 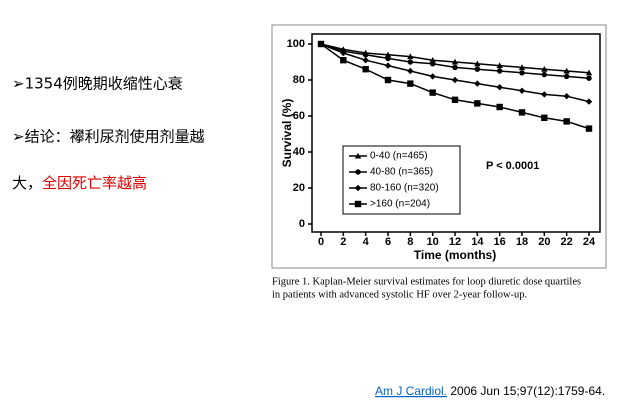 I want to click on citation-link: Am J Cardiol., so click(x=411, y=391).